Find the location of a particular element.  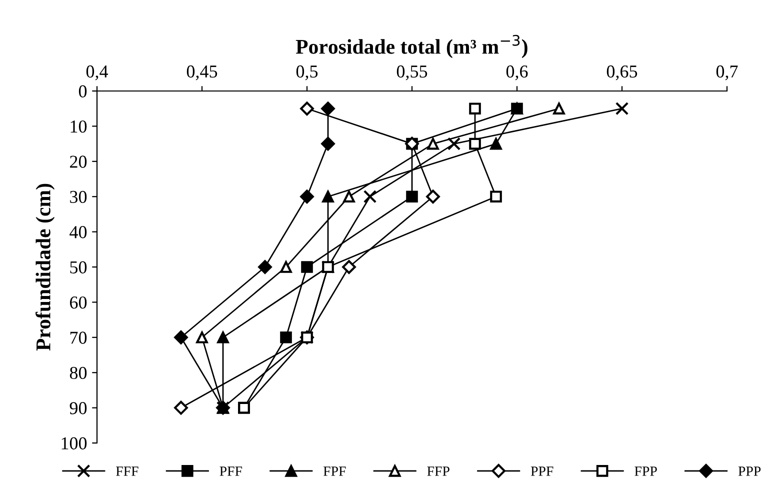

y-tick-label: 50 is located at coordinates (78, 267).